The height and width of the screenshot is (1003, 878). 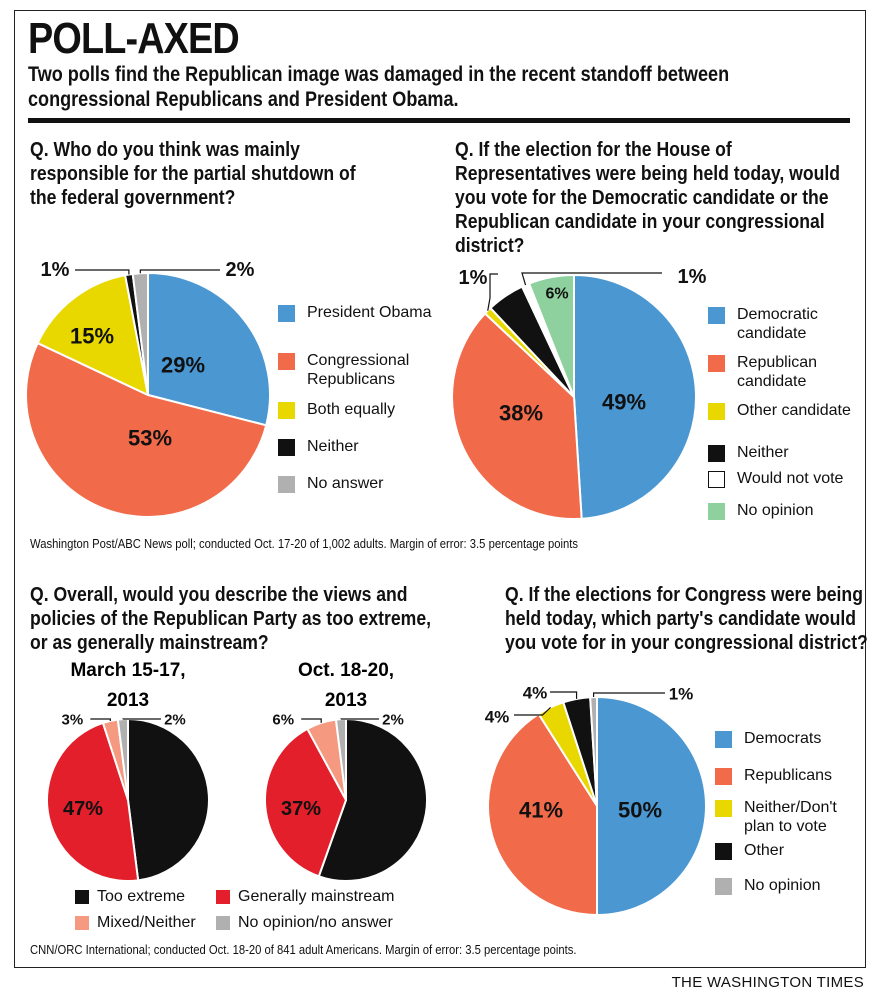 I want to click on chart2-leader-would-not-vote, so click(x=591, y=279).